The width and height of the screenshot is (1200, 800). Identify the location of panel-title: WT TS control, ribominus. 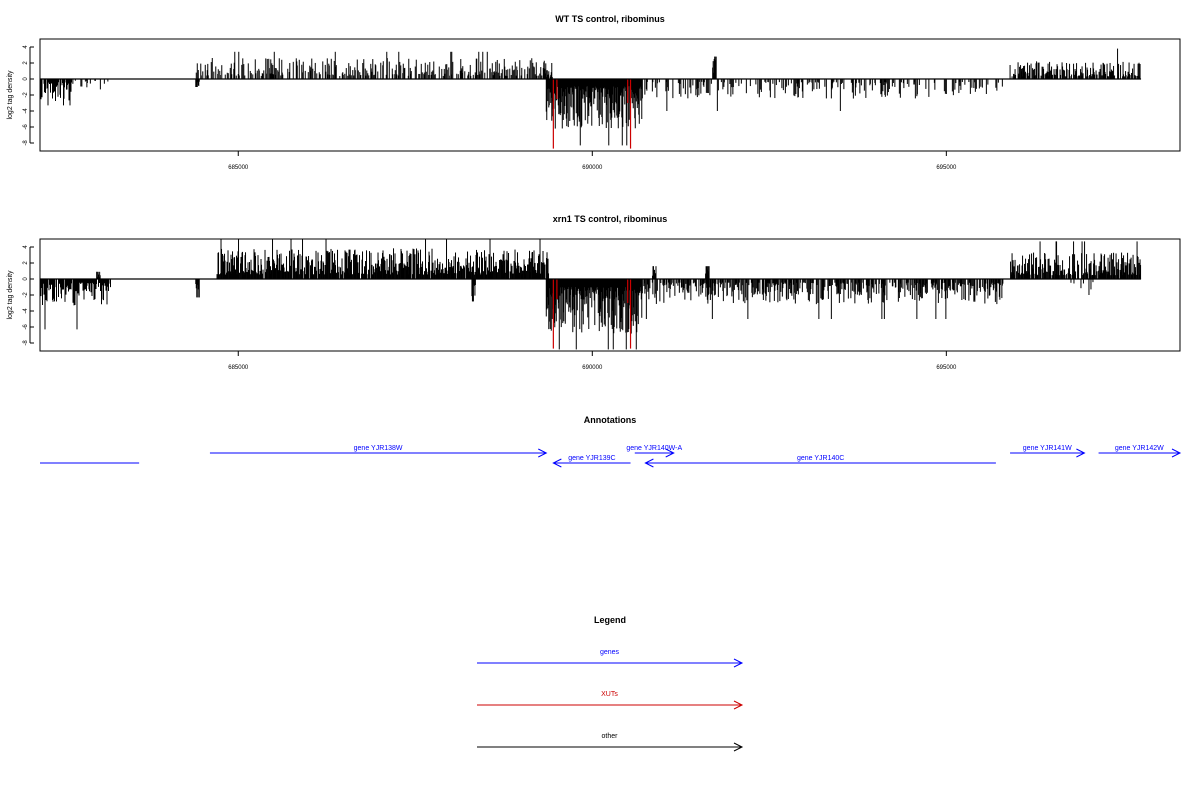
(610, 19).